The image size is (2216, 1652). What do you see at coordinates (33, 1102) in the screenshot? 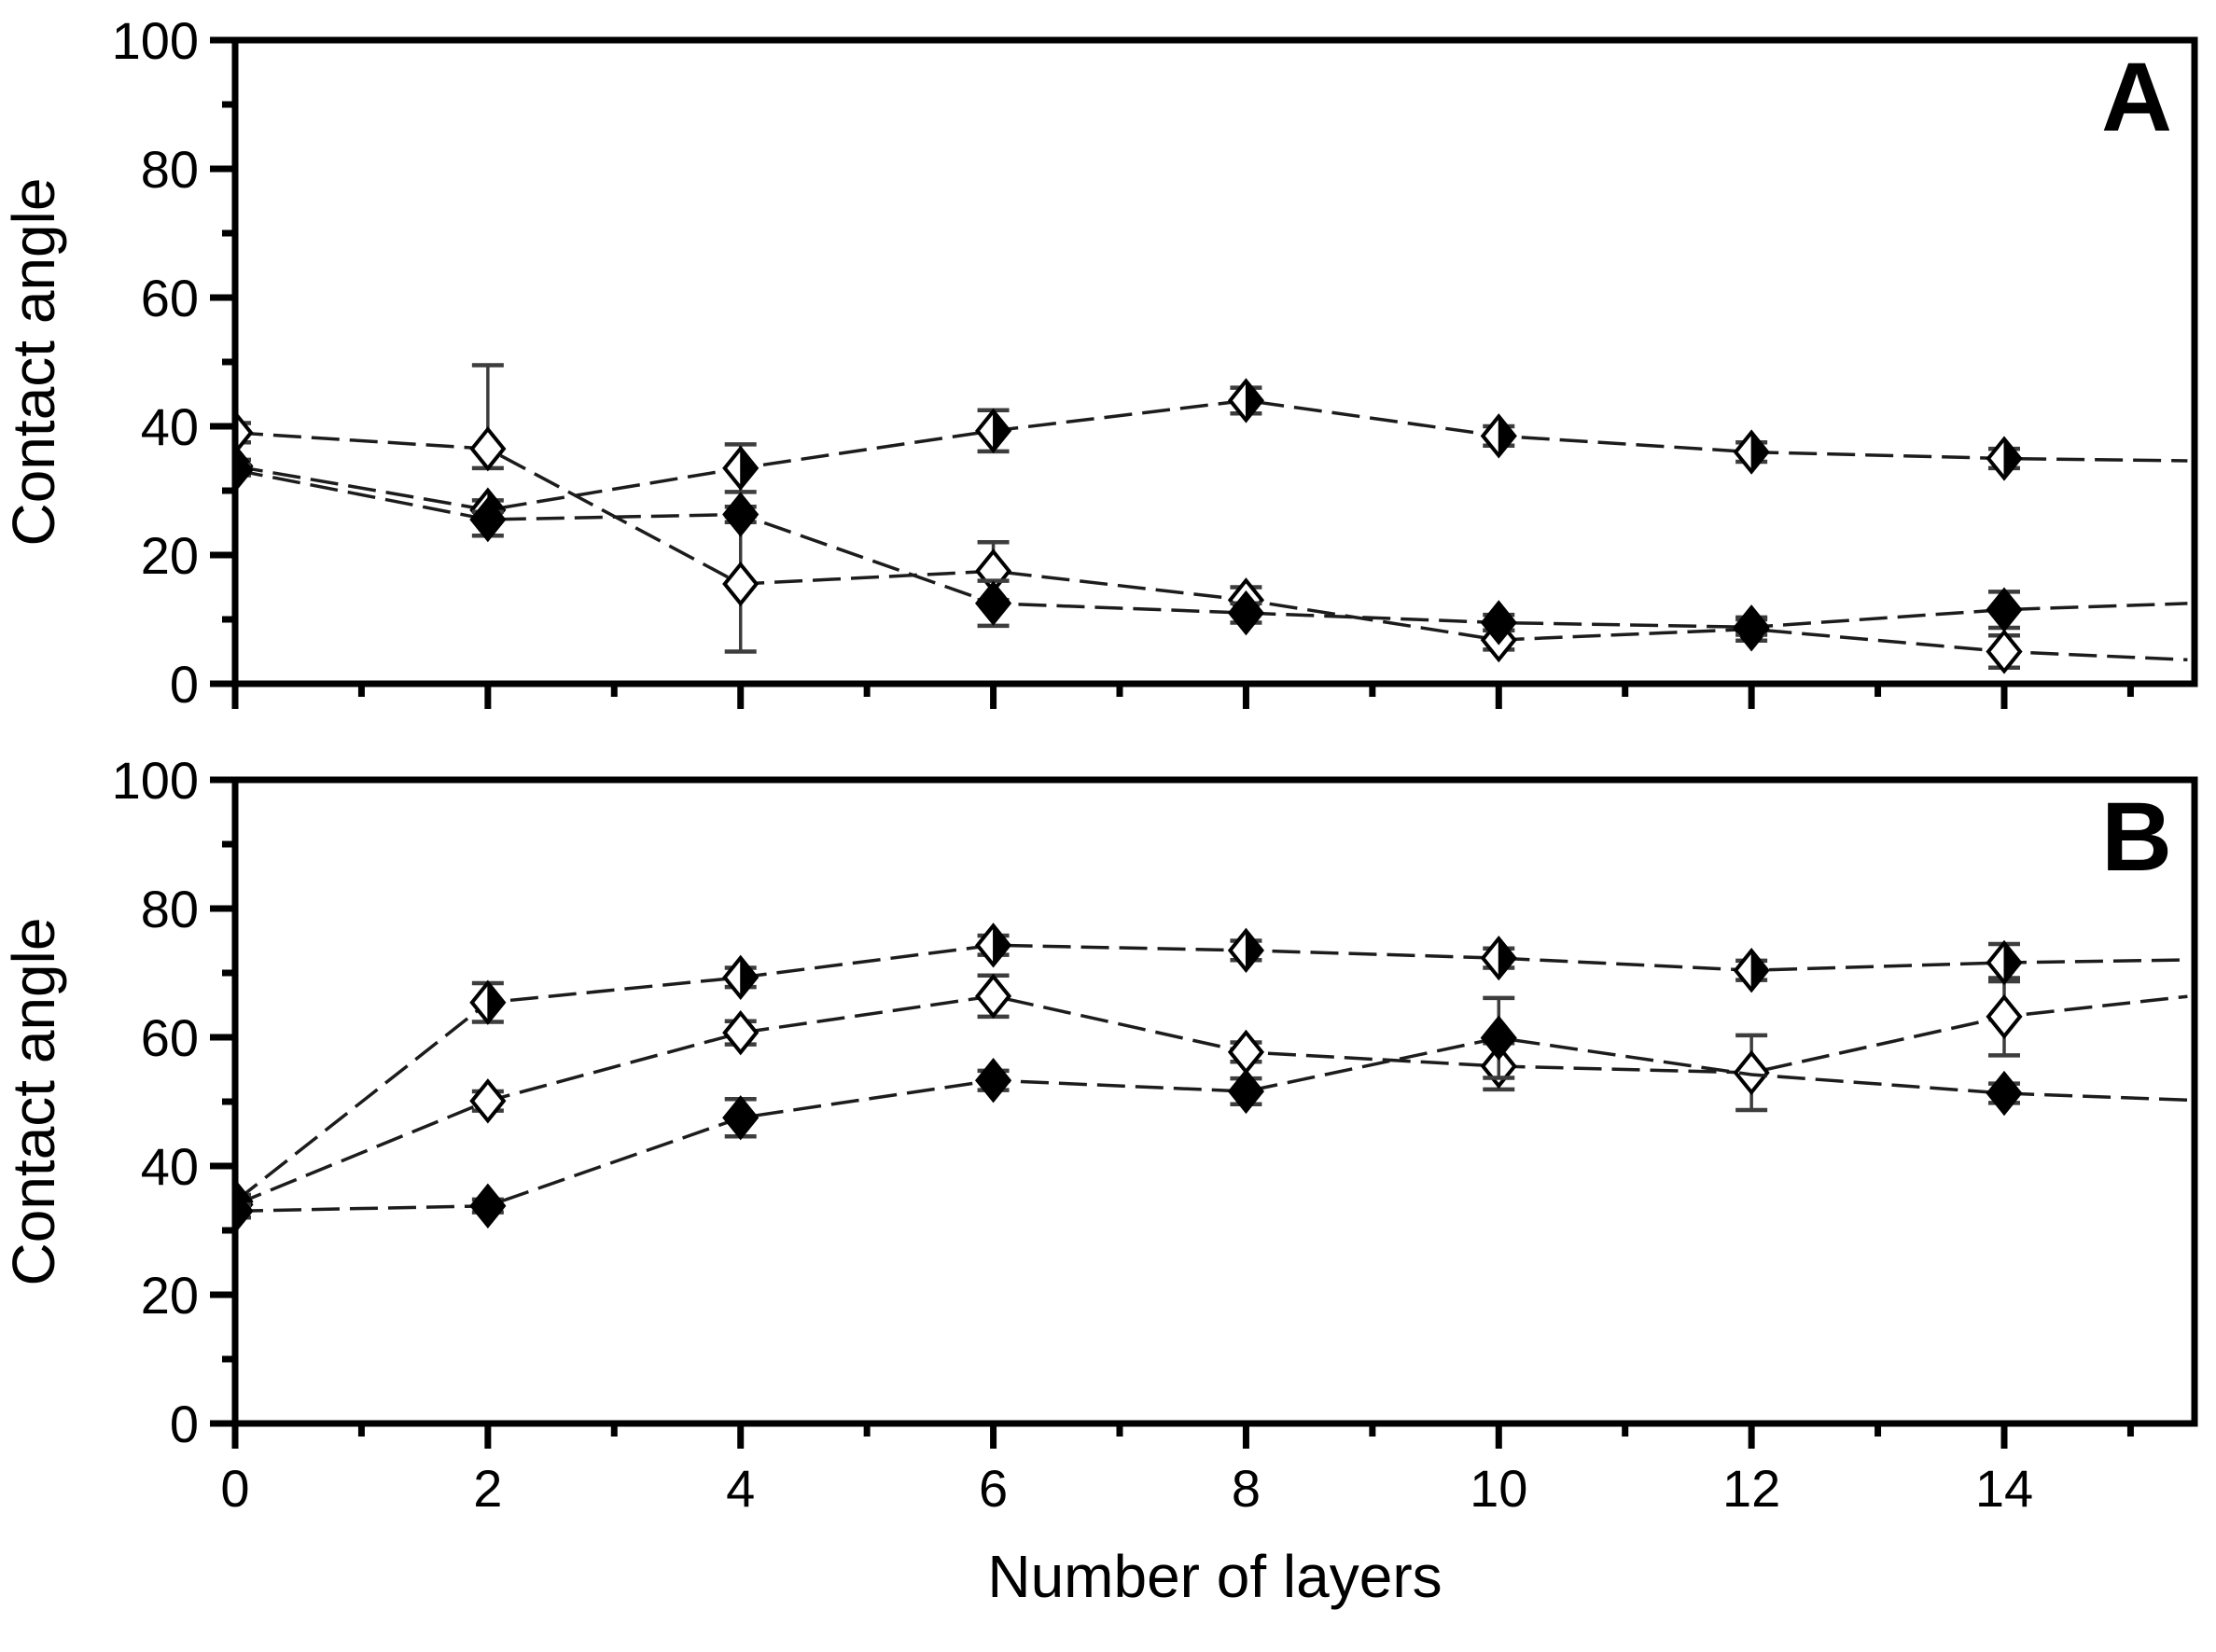
I see `y-axis-label-B: Contact angle` at bounding box center [33, 1102].